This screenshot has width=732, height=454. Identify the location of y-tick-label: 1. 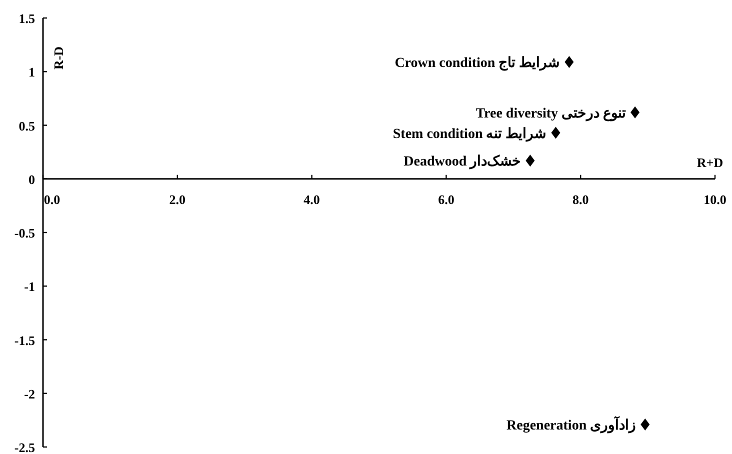
(31, 72).